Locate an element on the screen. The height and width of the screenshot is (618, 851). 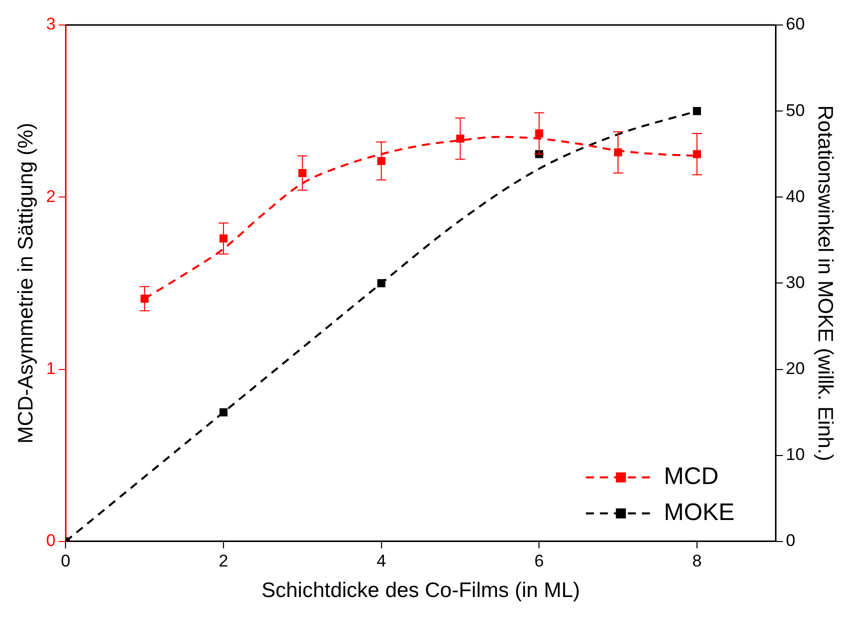
x-tick-label: 4 is located at coordinates (381, 560).